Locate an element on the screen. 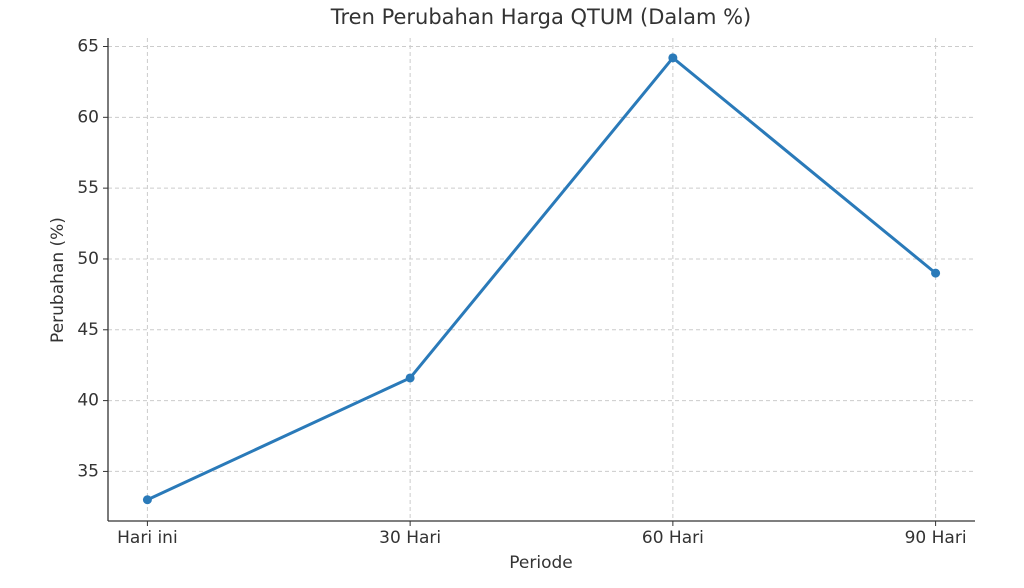  x-tick-label: Hari ini is located at coordinates (147, 538).